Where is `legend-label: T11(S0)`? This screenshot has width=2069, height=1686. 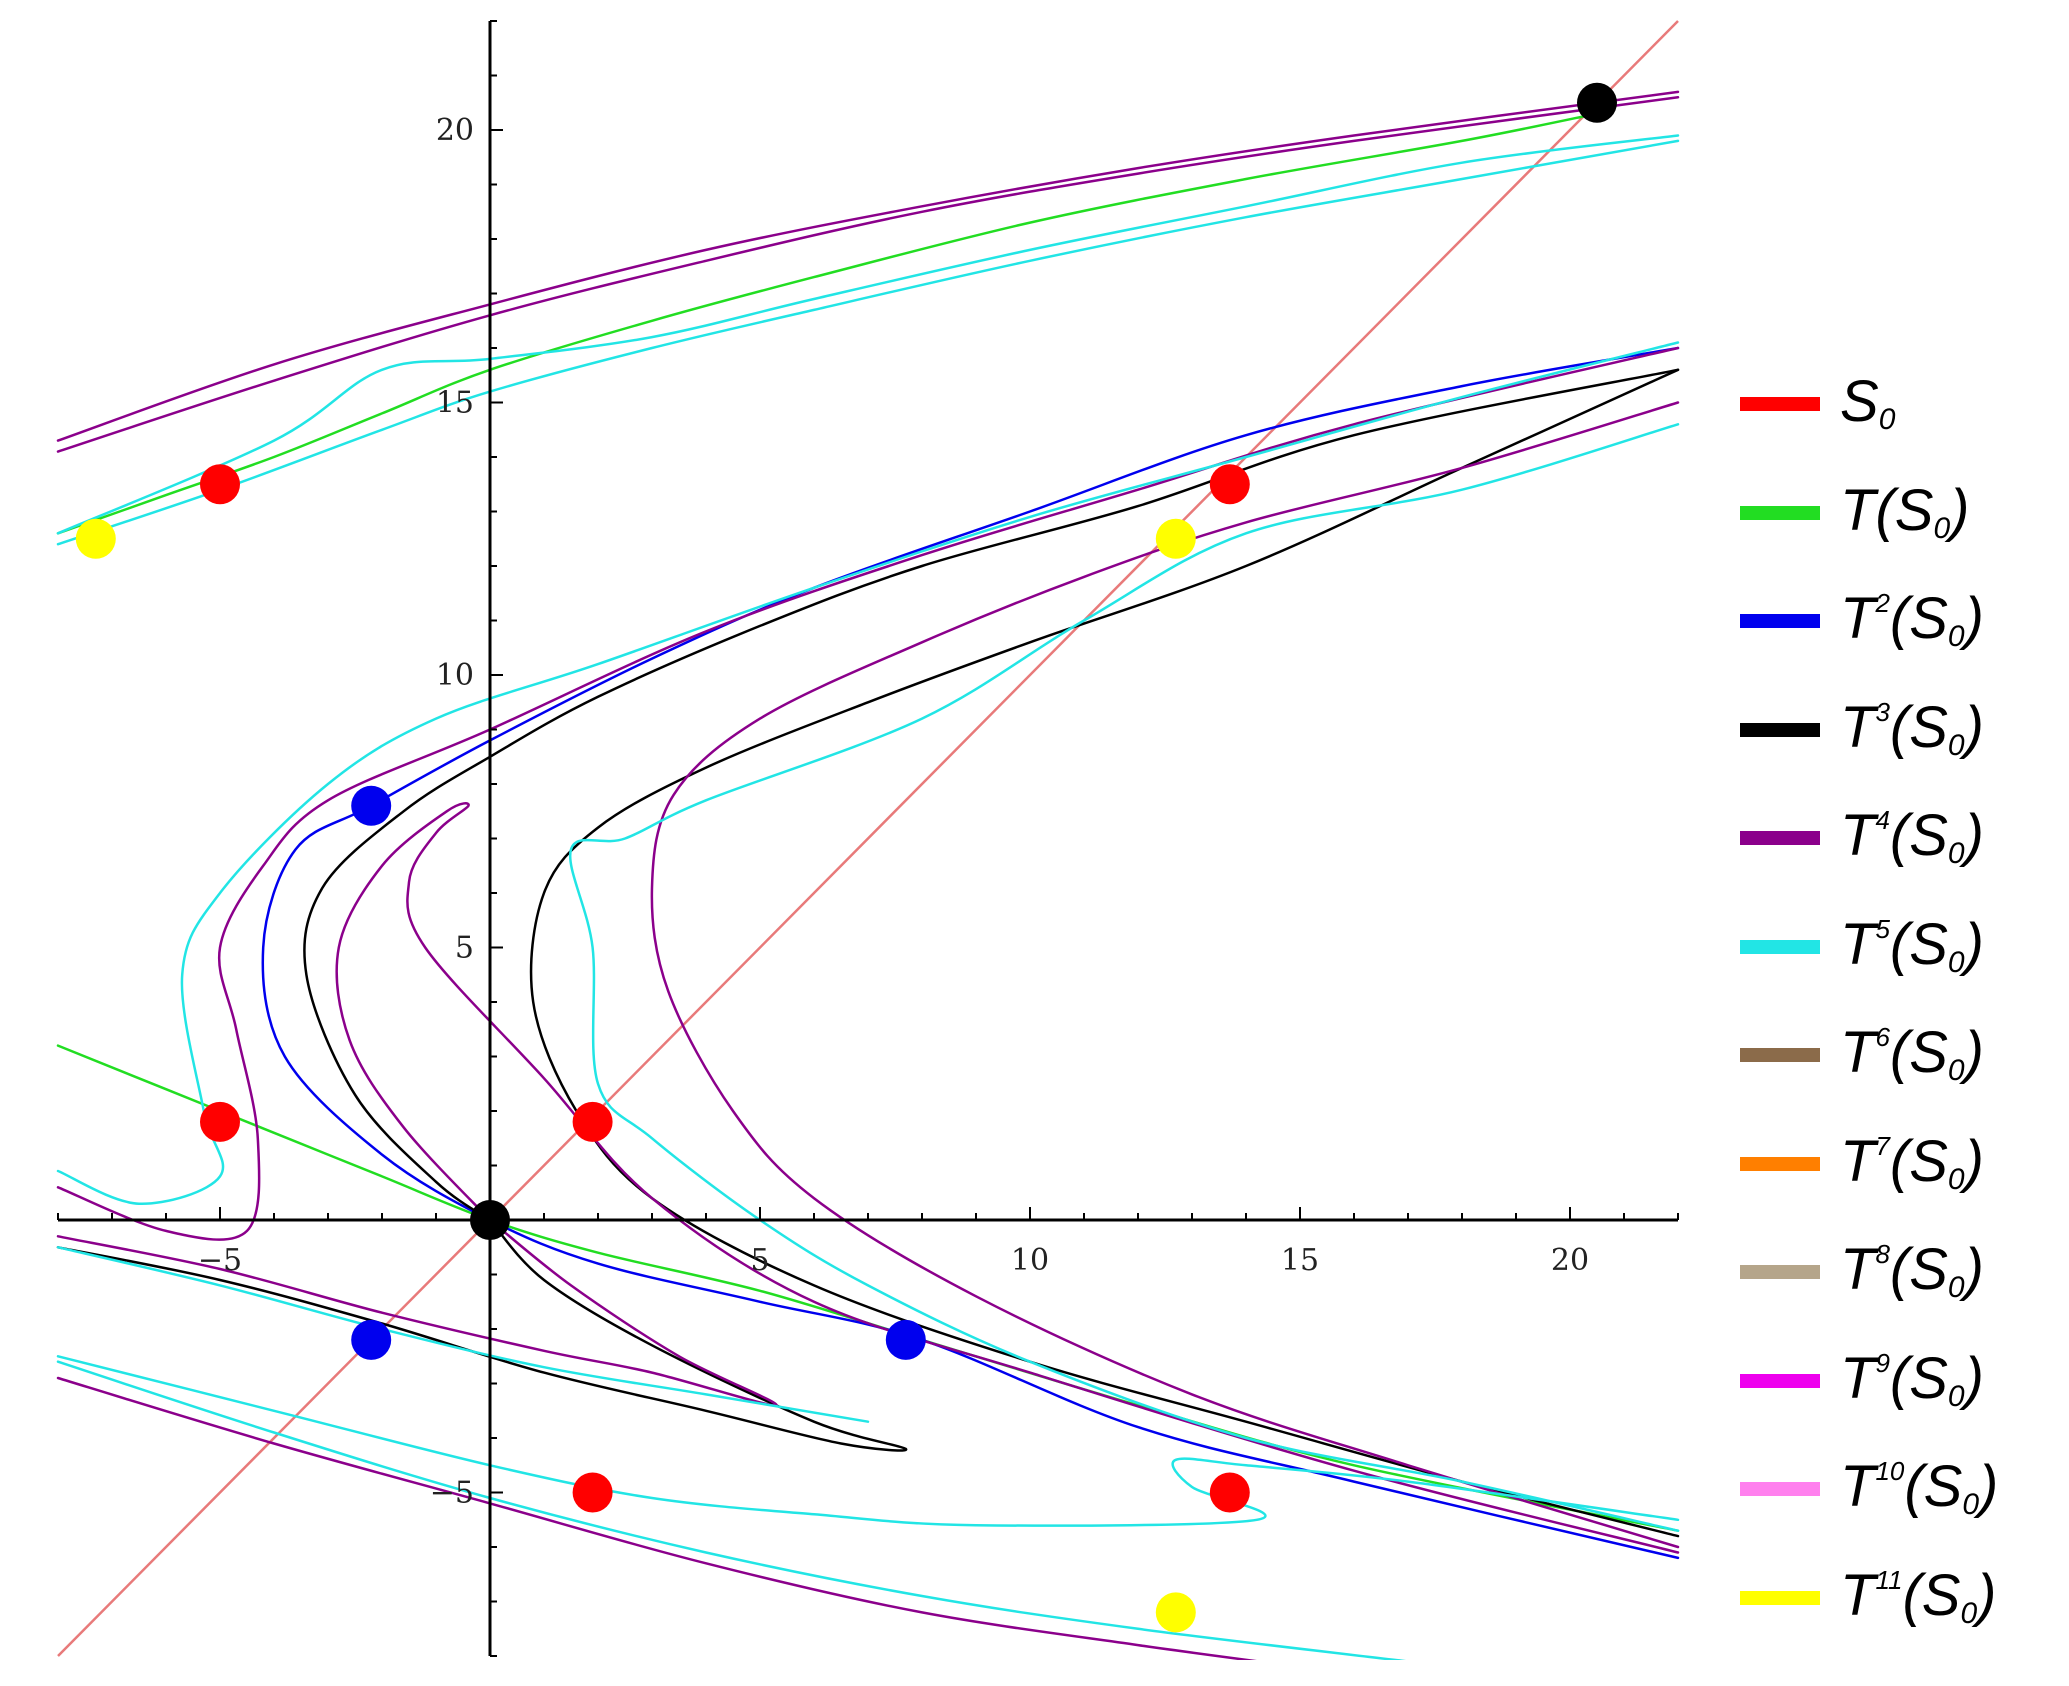
legend-label: T11(S0) is located at coordinates (1918, 1596).